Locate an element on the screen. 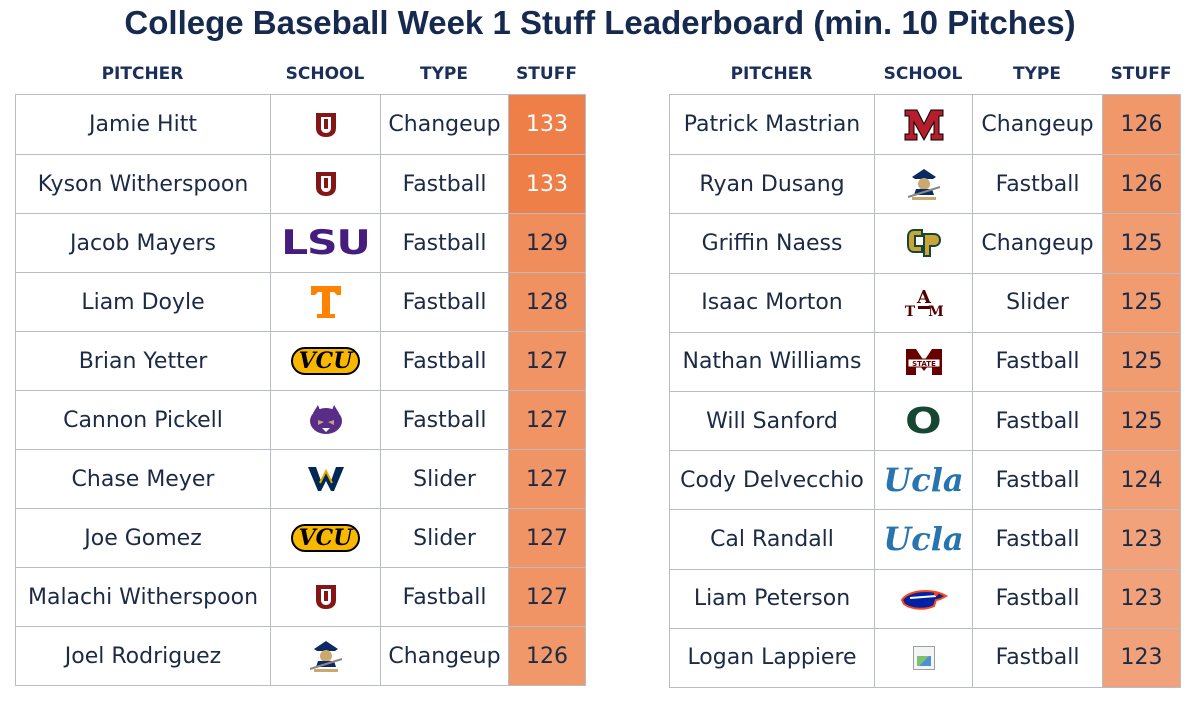  stuff-score: 133 is located at coordinates (547, 124).